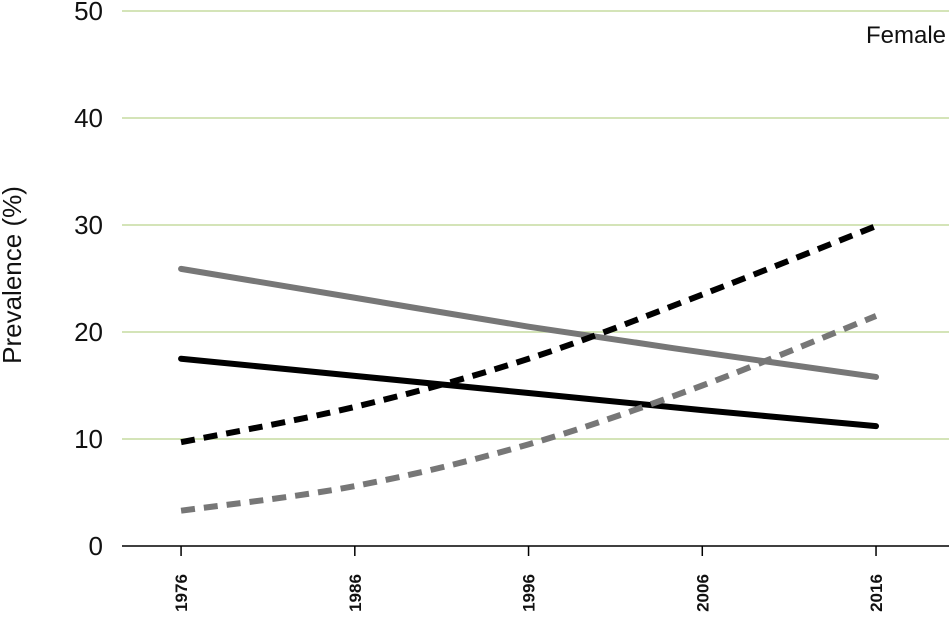 The height and width of the screenshot is (620, 949). I want to click on y-tick-label: 20, so click(88, 332).